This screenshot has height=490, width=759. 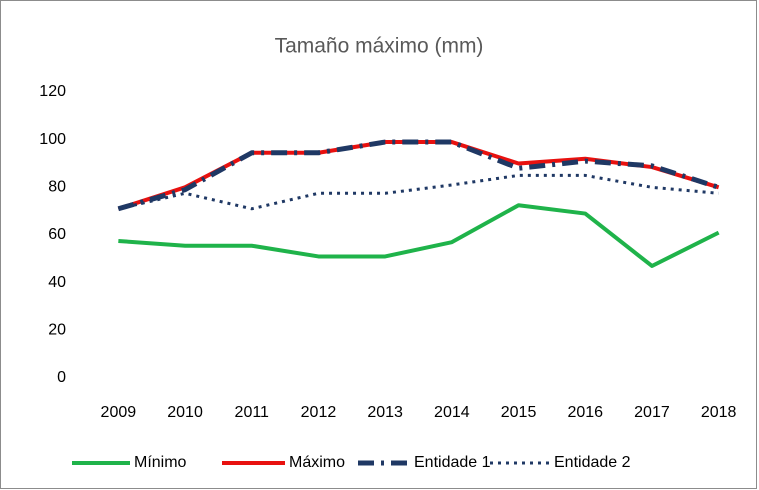 What do you see at coordinates (52, 139) in the screenshot?
I see `y-tick-label: 100` at bounding box center [52, 139].